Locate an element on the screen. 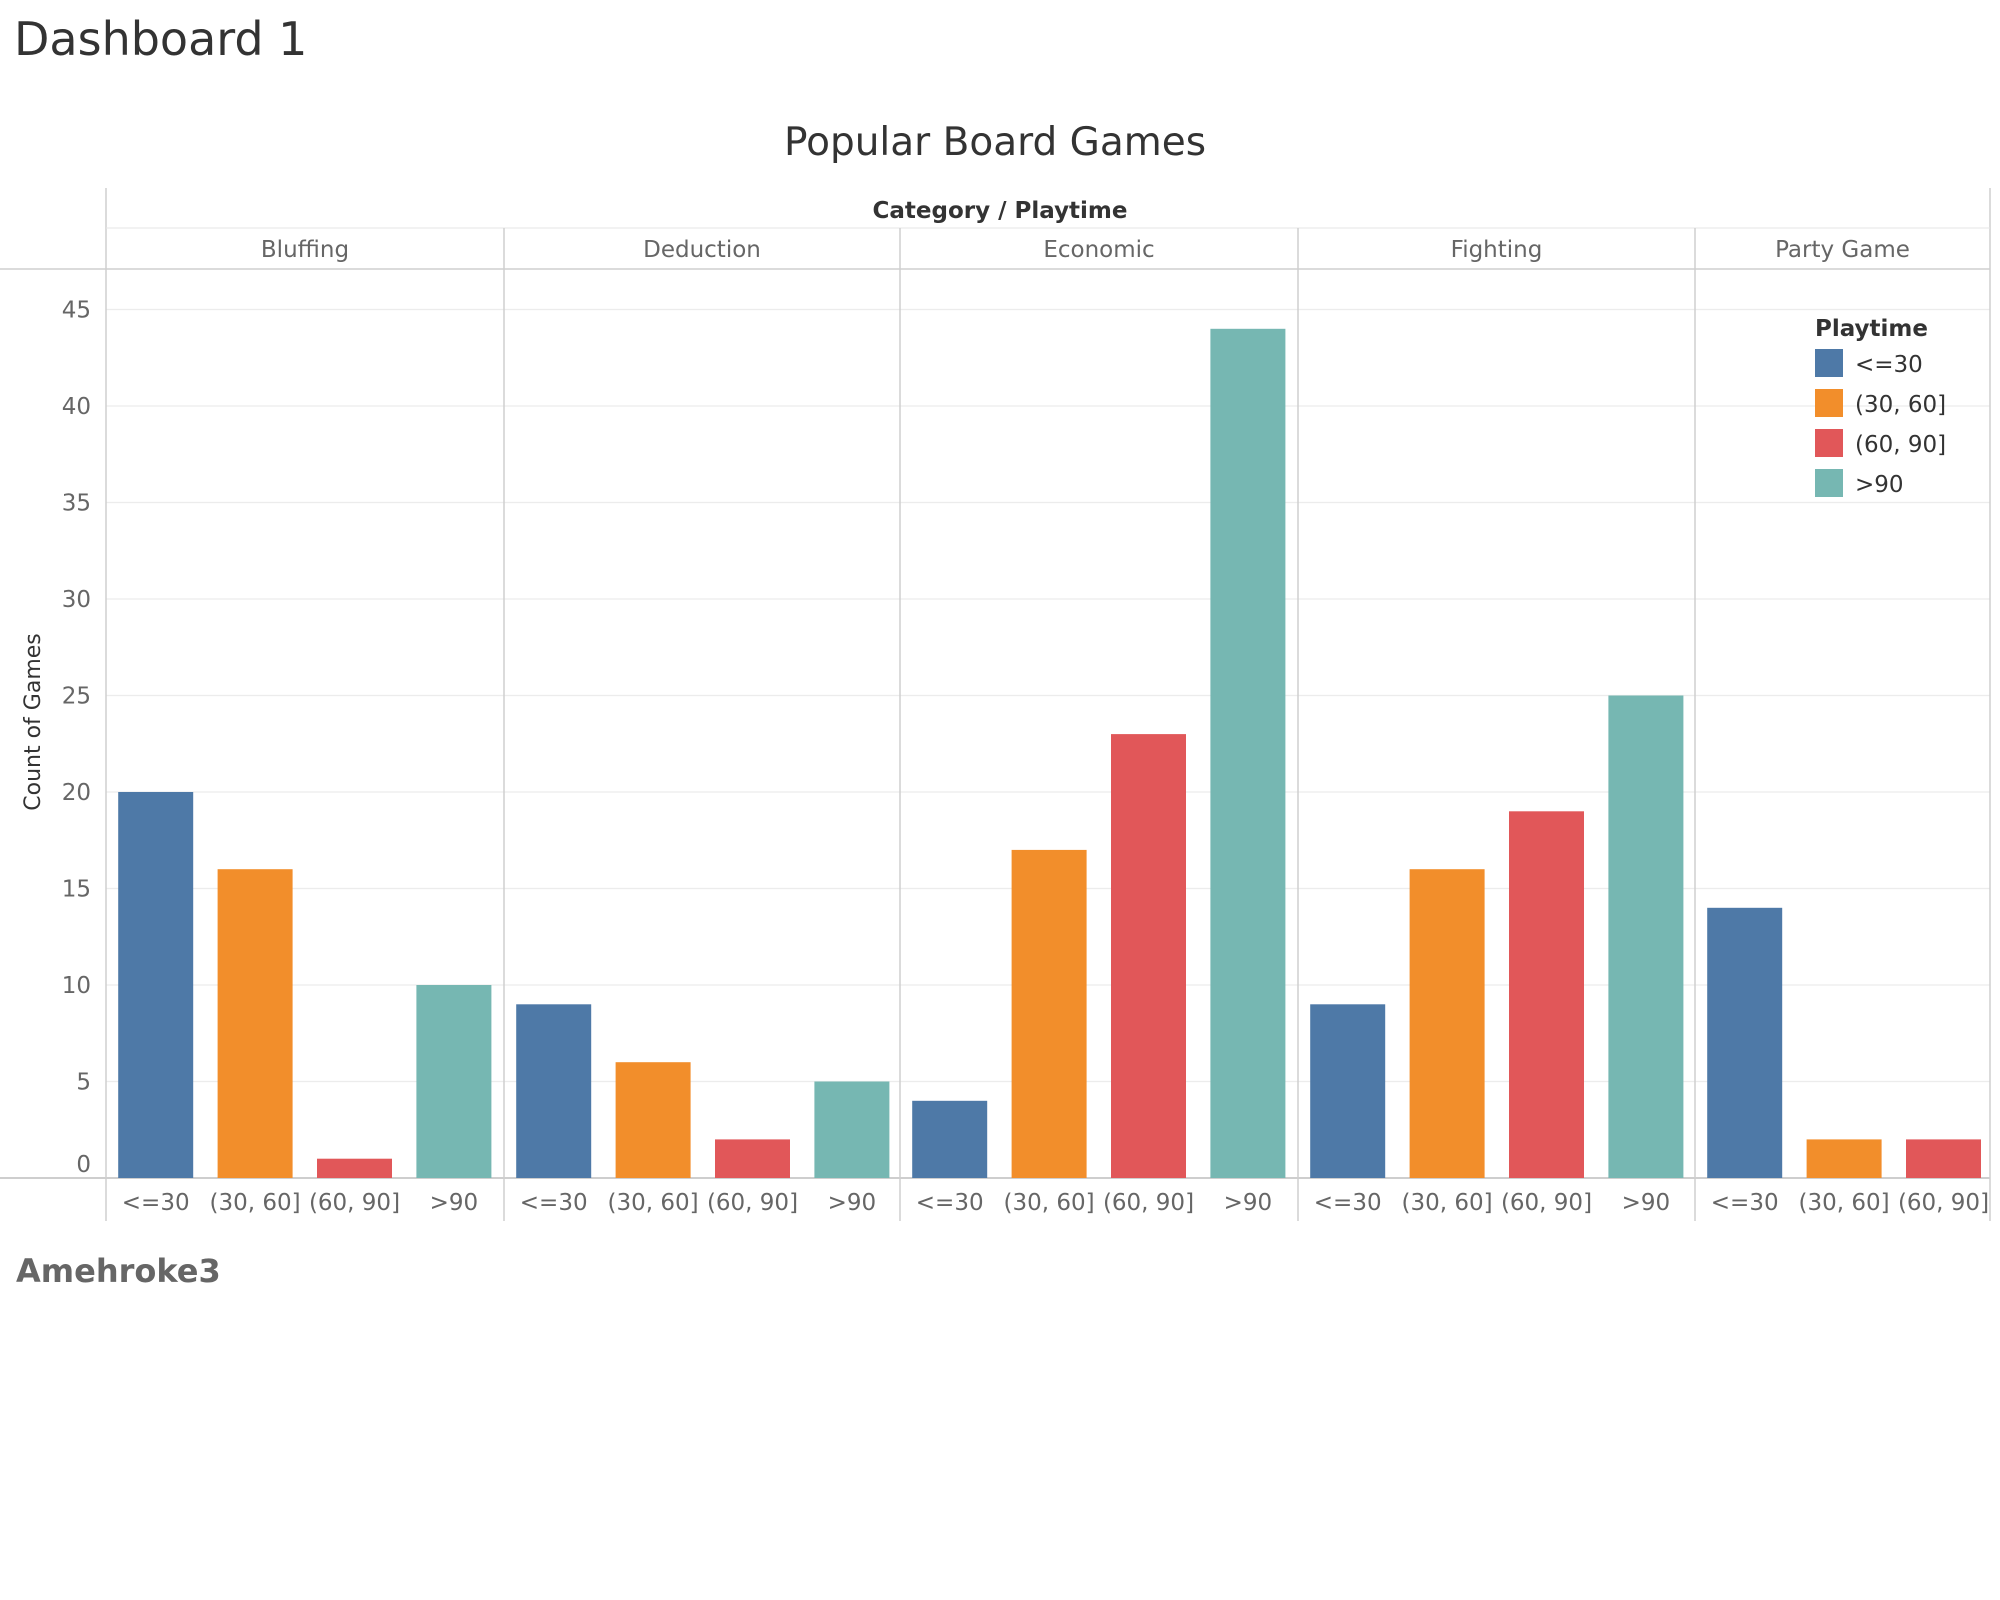 Image resolution: width=2000 pixels, height=1600 pixels. y-tick-label: 30 is located at coordinates (76, 600).